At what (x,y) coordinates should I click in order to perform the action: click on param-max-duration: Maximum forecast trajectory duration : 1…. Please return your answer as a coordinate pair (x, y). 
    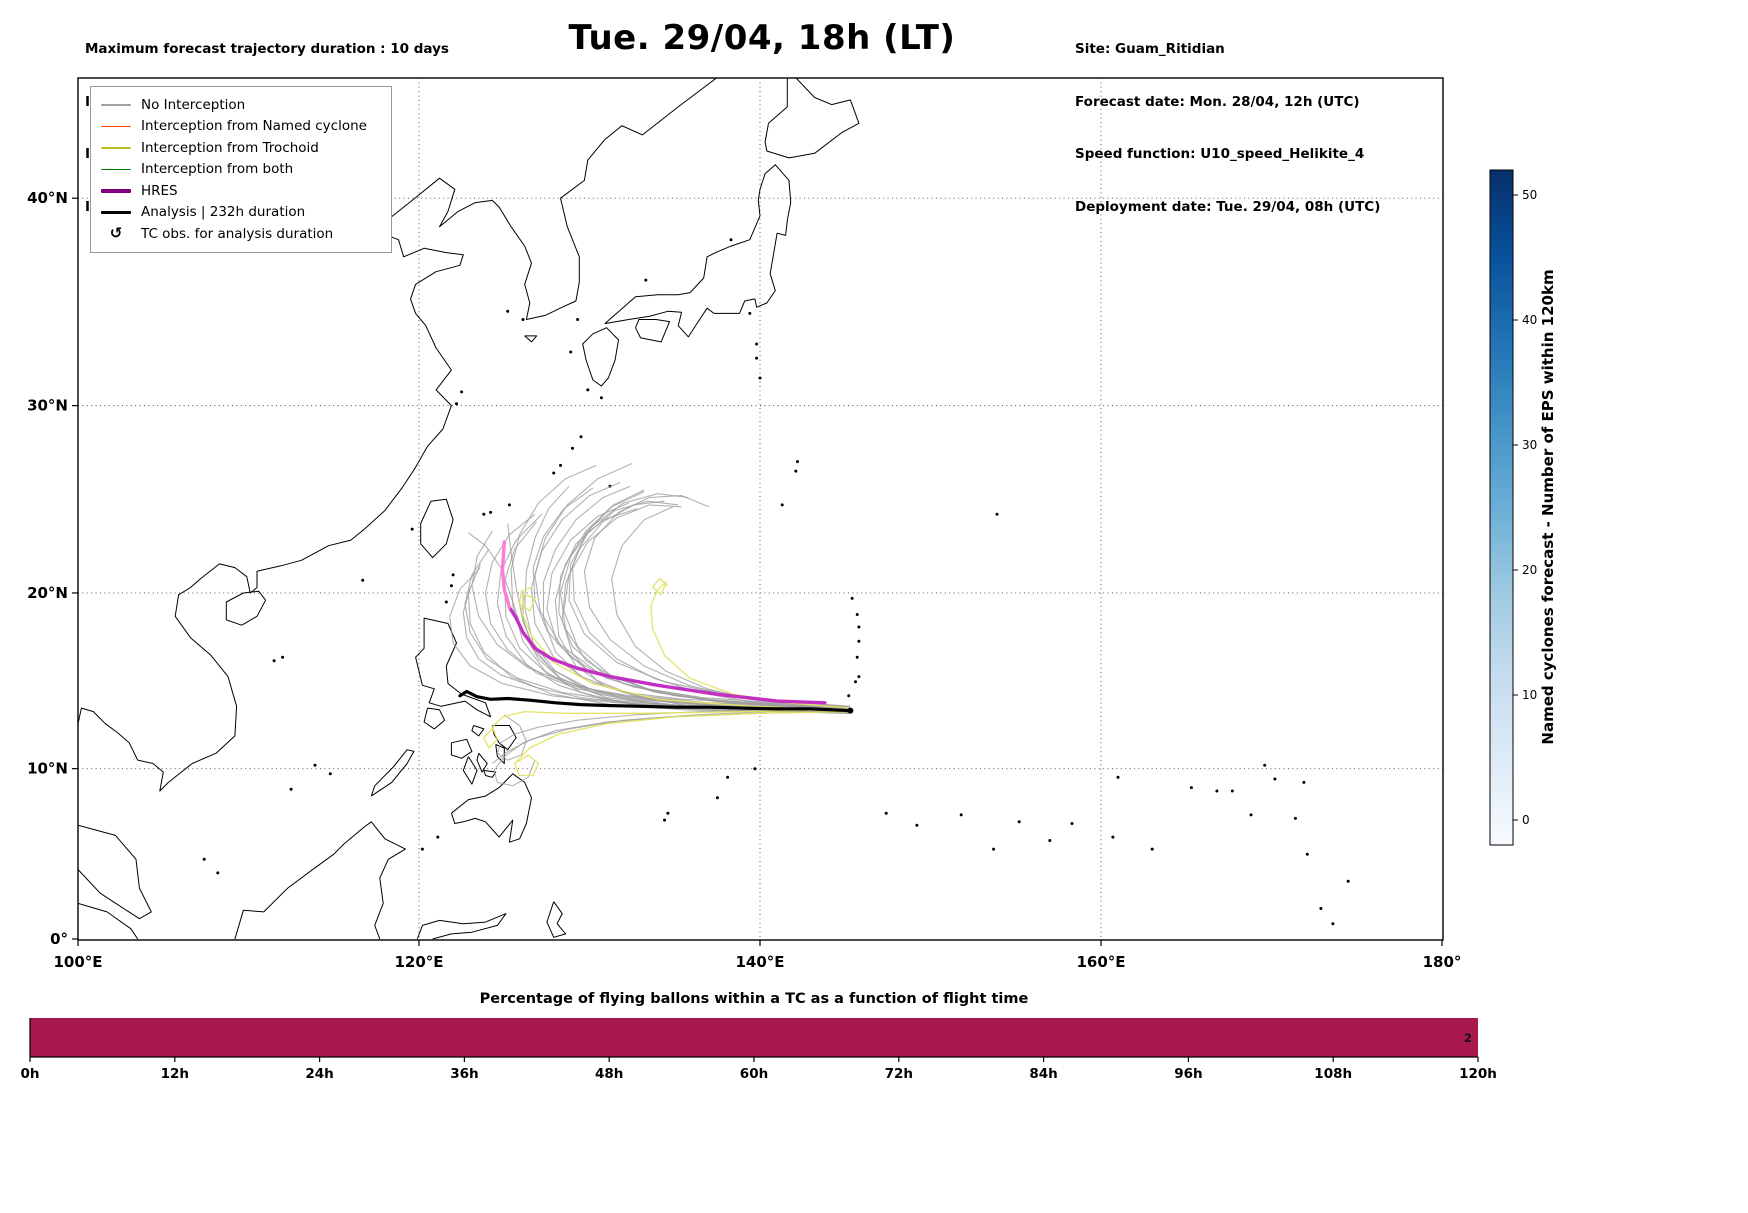
    Looking at the image, I should click on (267, 49).